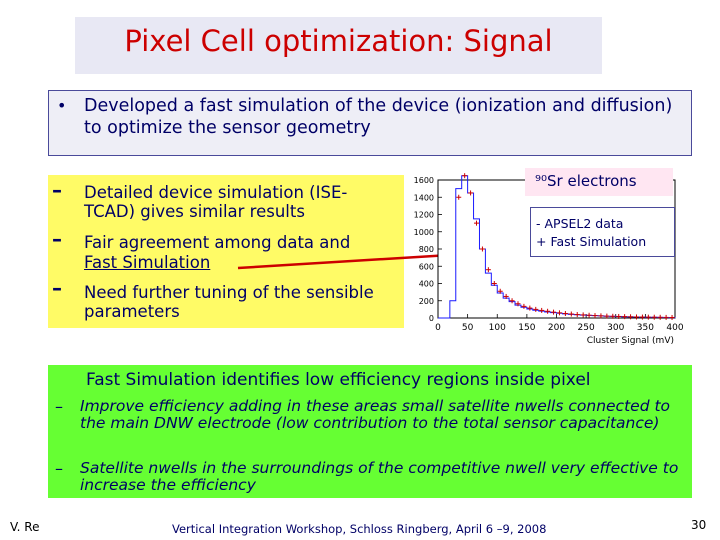  Describe the element at coordinates (674, 328) in the screenshot. I see `x-tick-label: 400` at that location.